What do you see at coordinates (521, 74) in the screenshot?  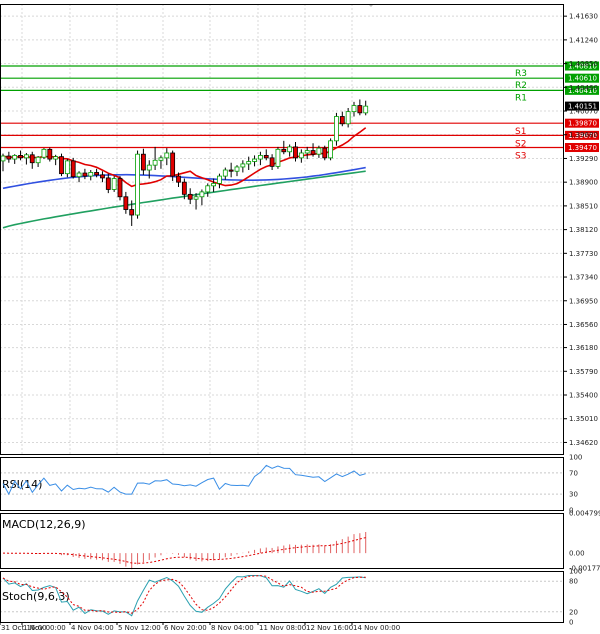 I see `level-label-r3: R3` at bounding box center [521, 74].